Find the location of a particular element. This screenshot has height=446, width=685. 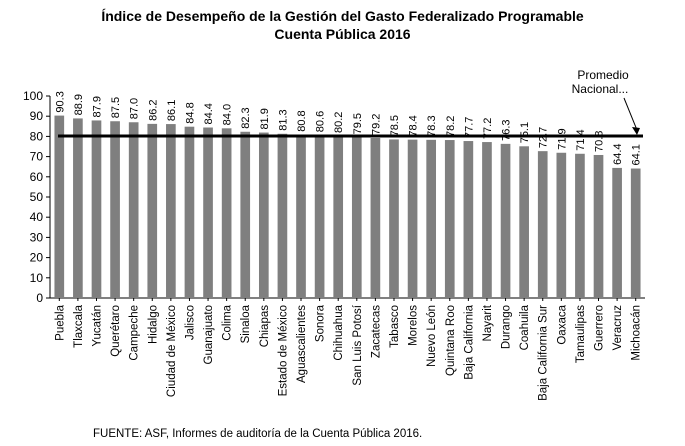

national-average-arrow is located at coordinates (630, 114).